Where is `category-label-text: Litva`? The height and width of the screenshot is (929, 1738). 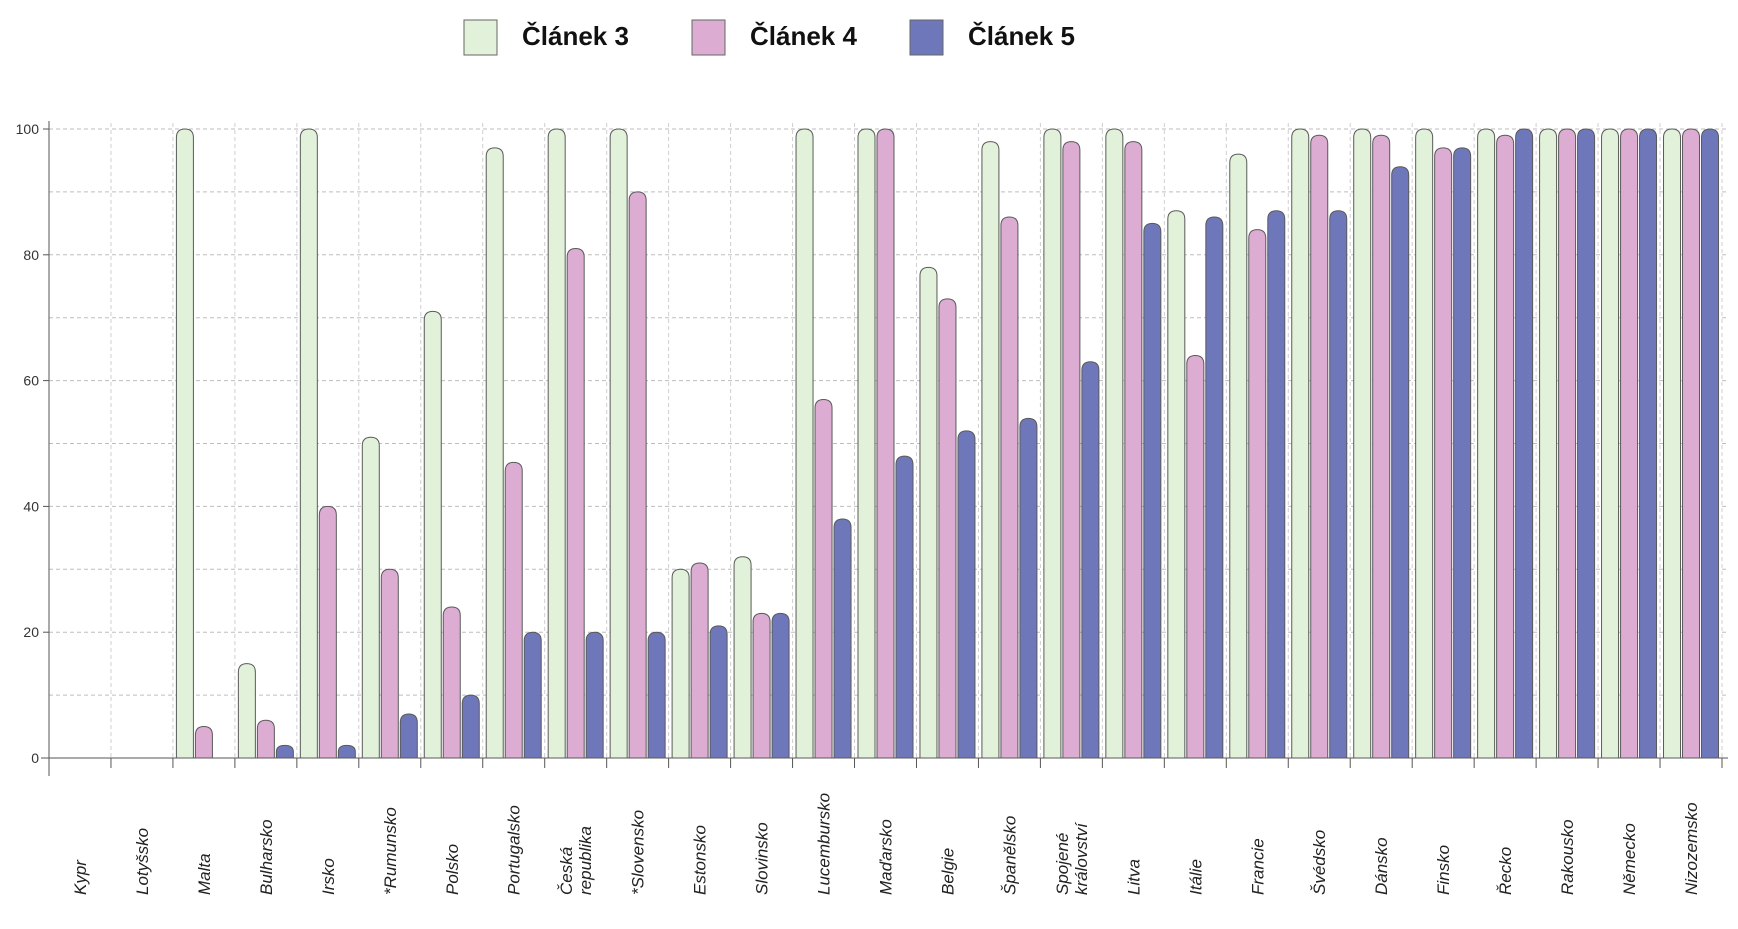 category-label-text: Litva is located at coordinates (1133, 877).